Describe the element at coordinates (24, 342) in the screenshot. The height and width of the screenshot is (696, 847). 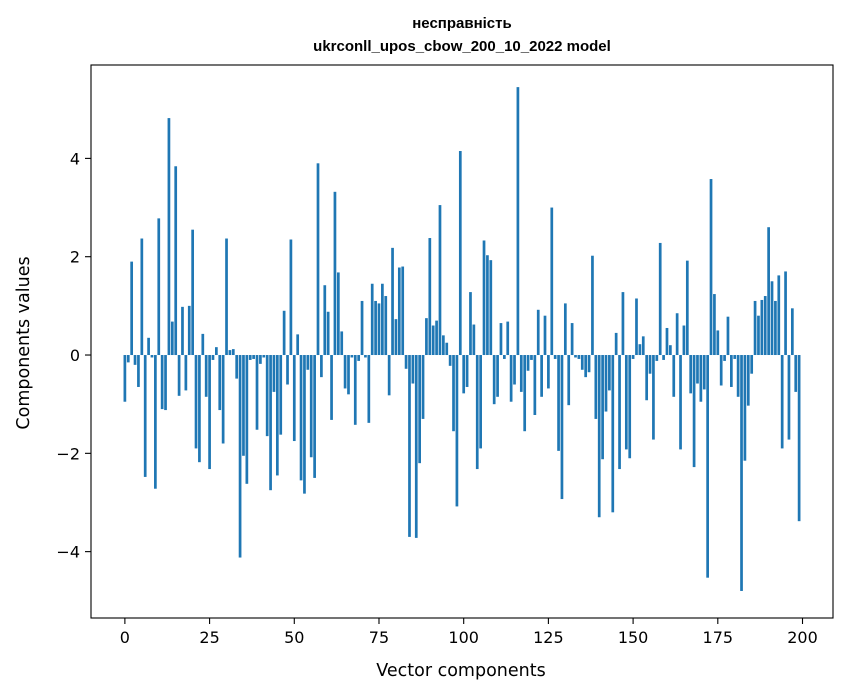
I see `y-axis-label: Components values` at that location.